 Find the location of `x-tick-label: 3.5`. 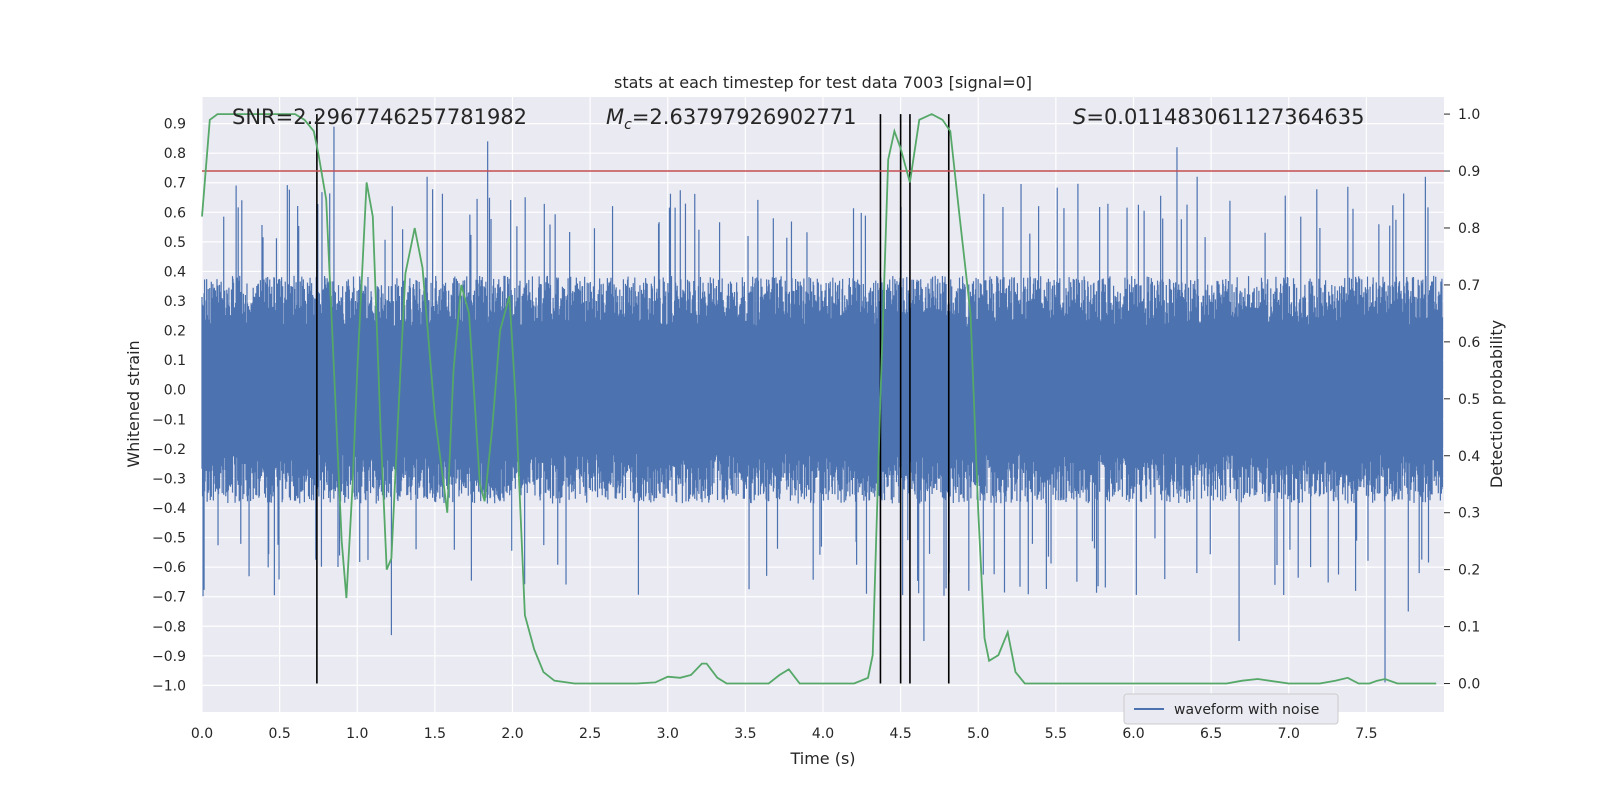

x-tick-label: 3.5 is located at coordinates (745, 734).